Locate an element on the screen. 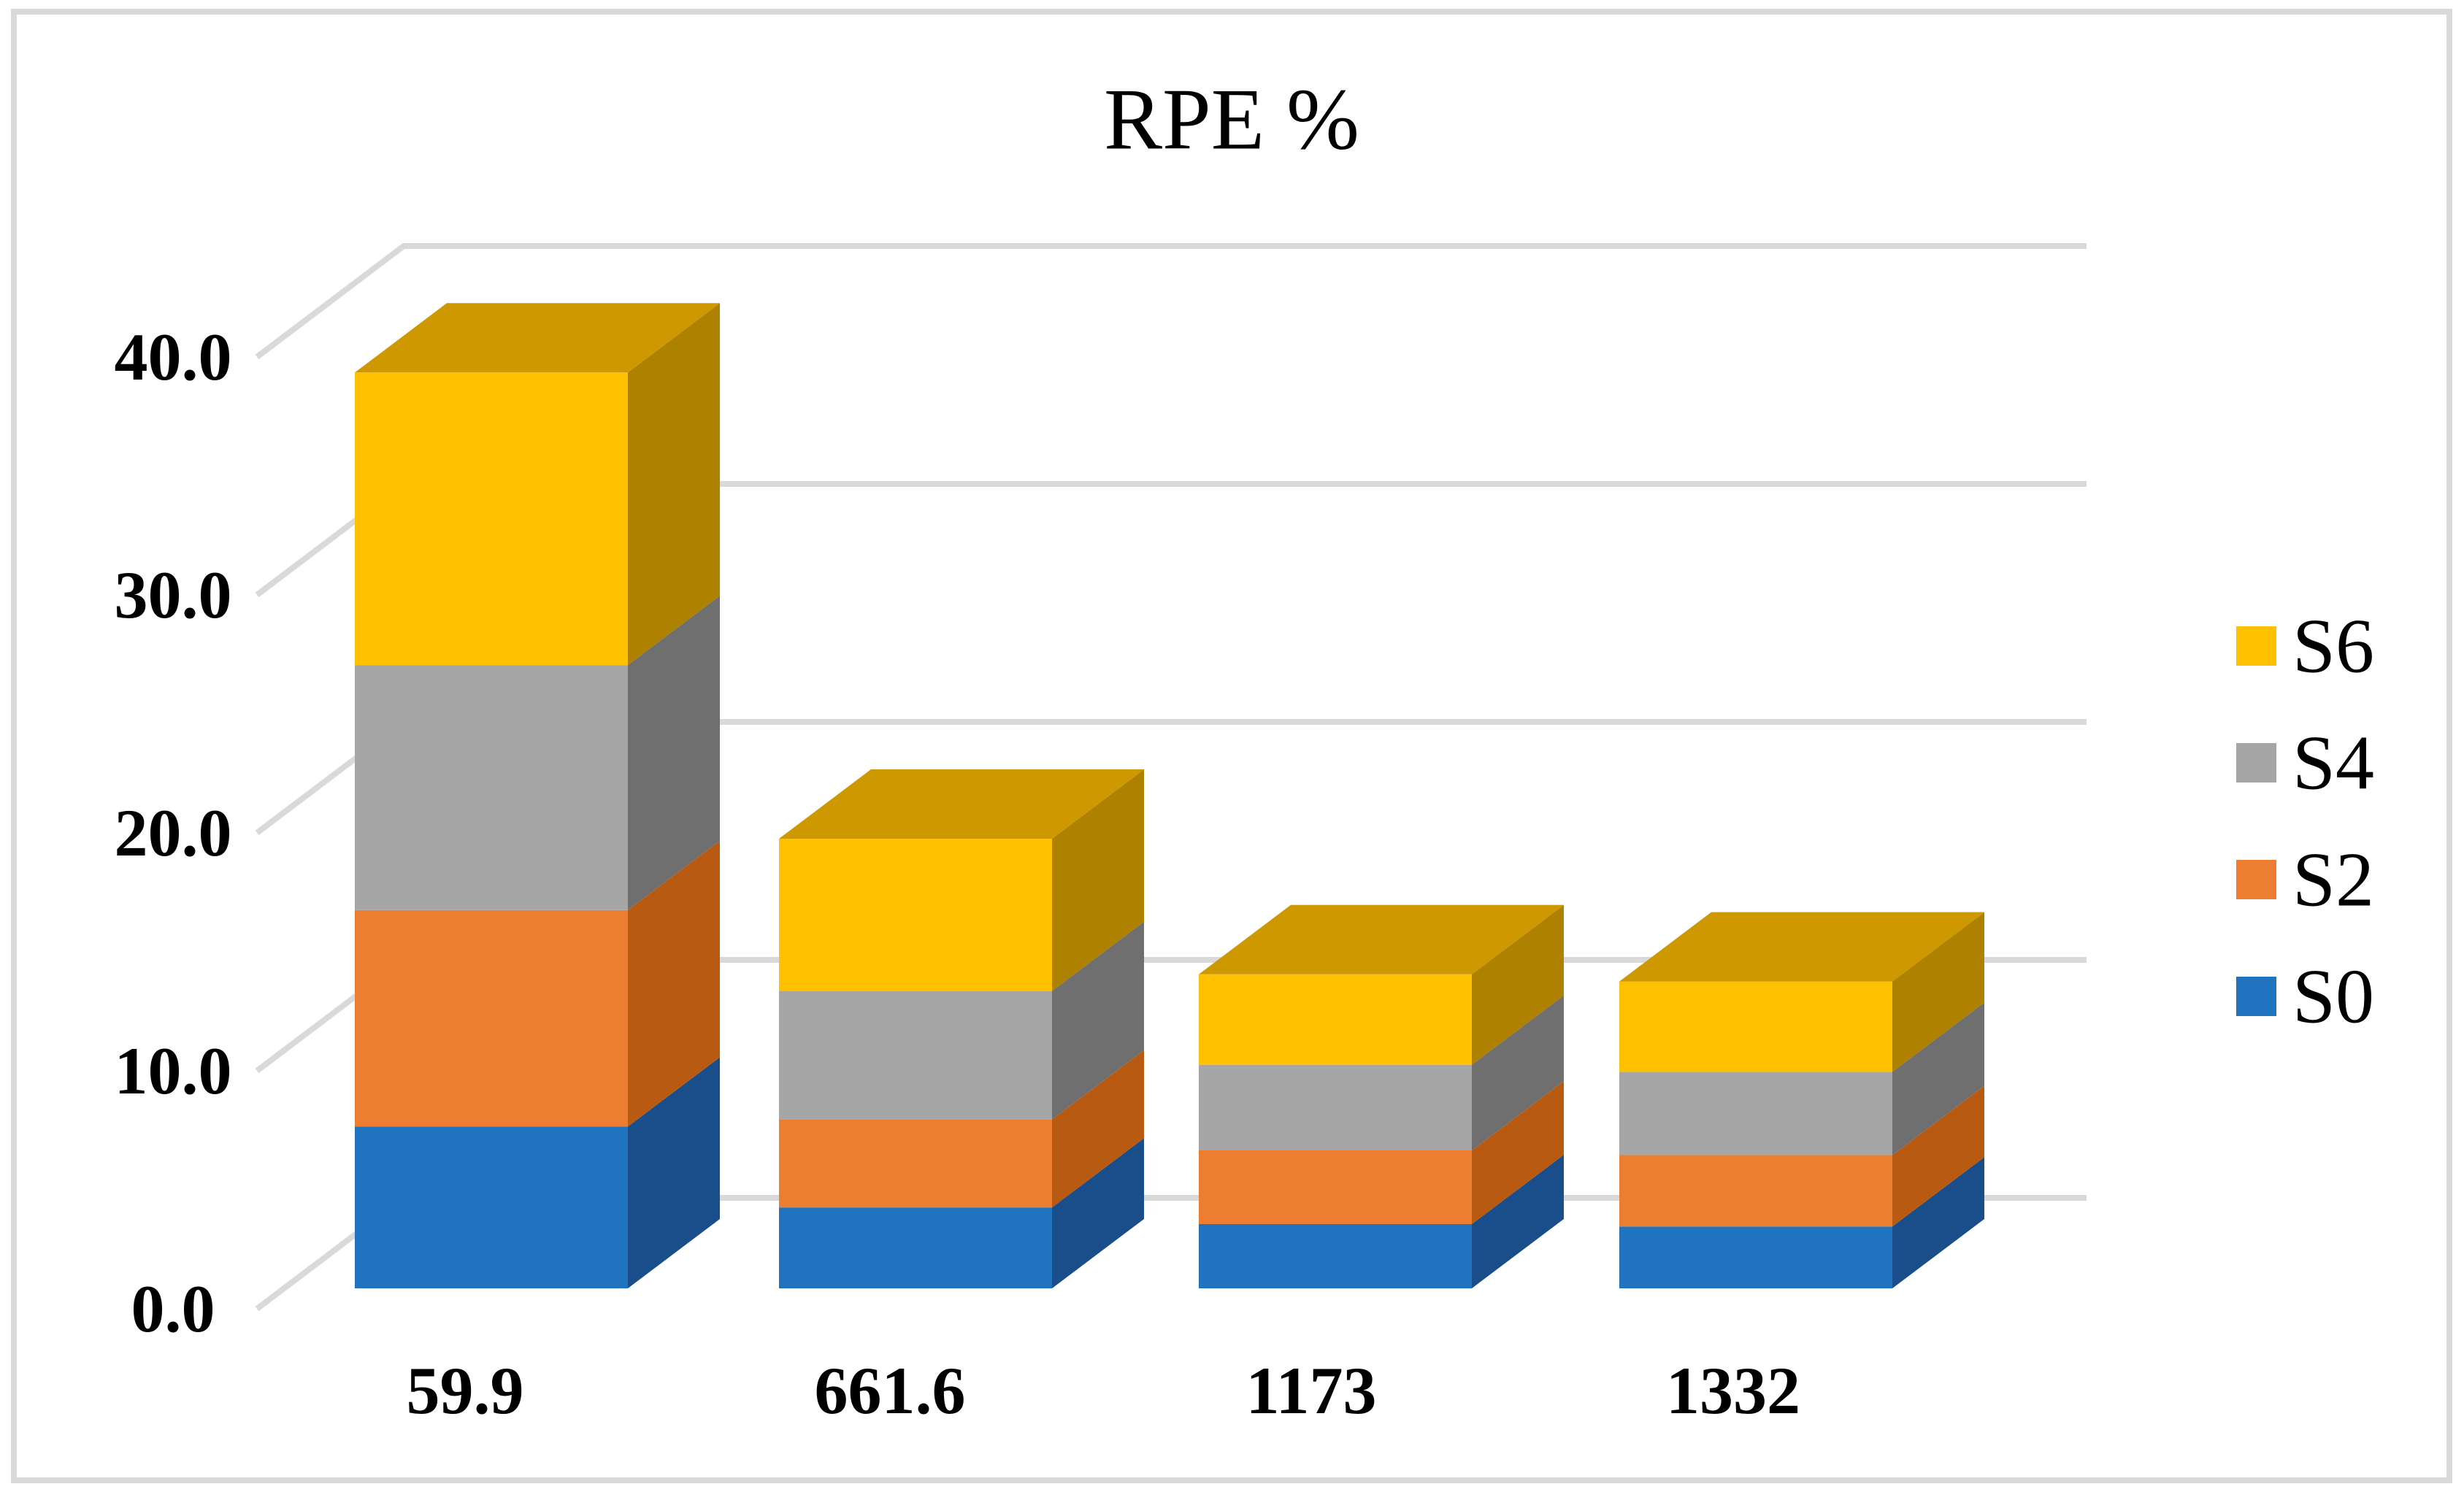  bar-1332-segment-S0-side is located at coordinates (1938, 1222).